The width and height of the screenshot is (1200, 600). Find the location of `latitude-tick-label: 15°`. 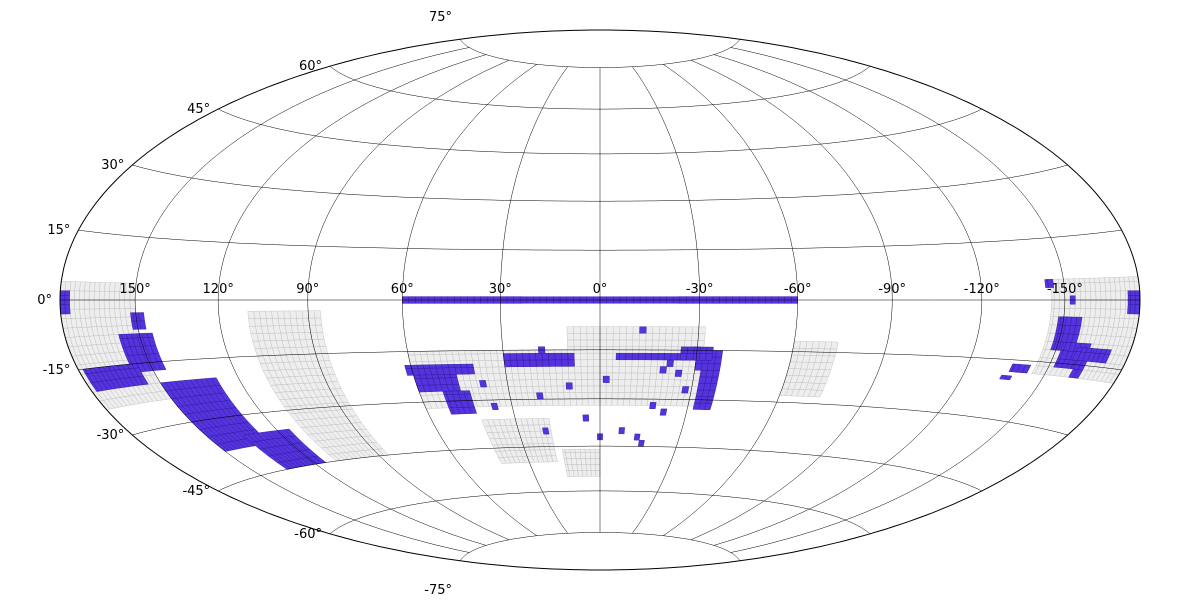

latitude-tick-label: 15° is located at coordinates (58, 230).